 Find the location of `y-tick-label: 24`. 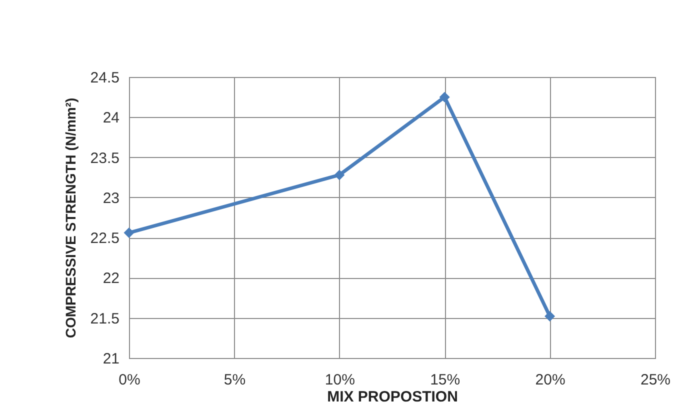

y-tick-label: 24 is located at coordinates (111, 118).